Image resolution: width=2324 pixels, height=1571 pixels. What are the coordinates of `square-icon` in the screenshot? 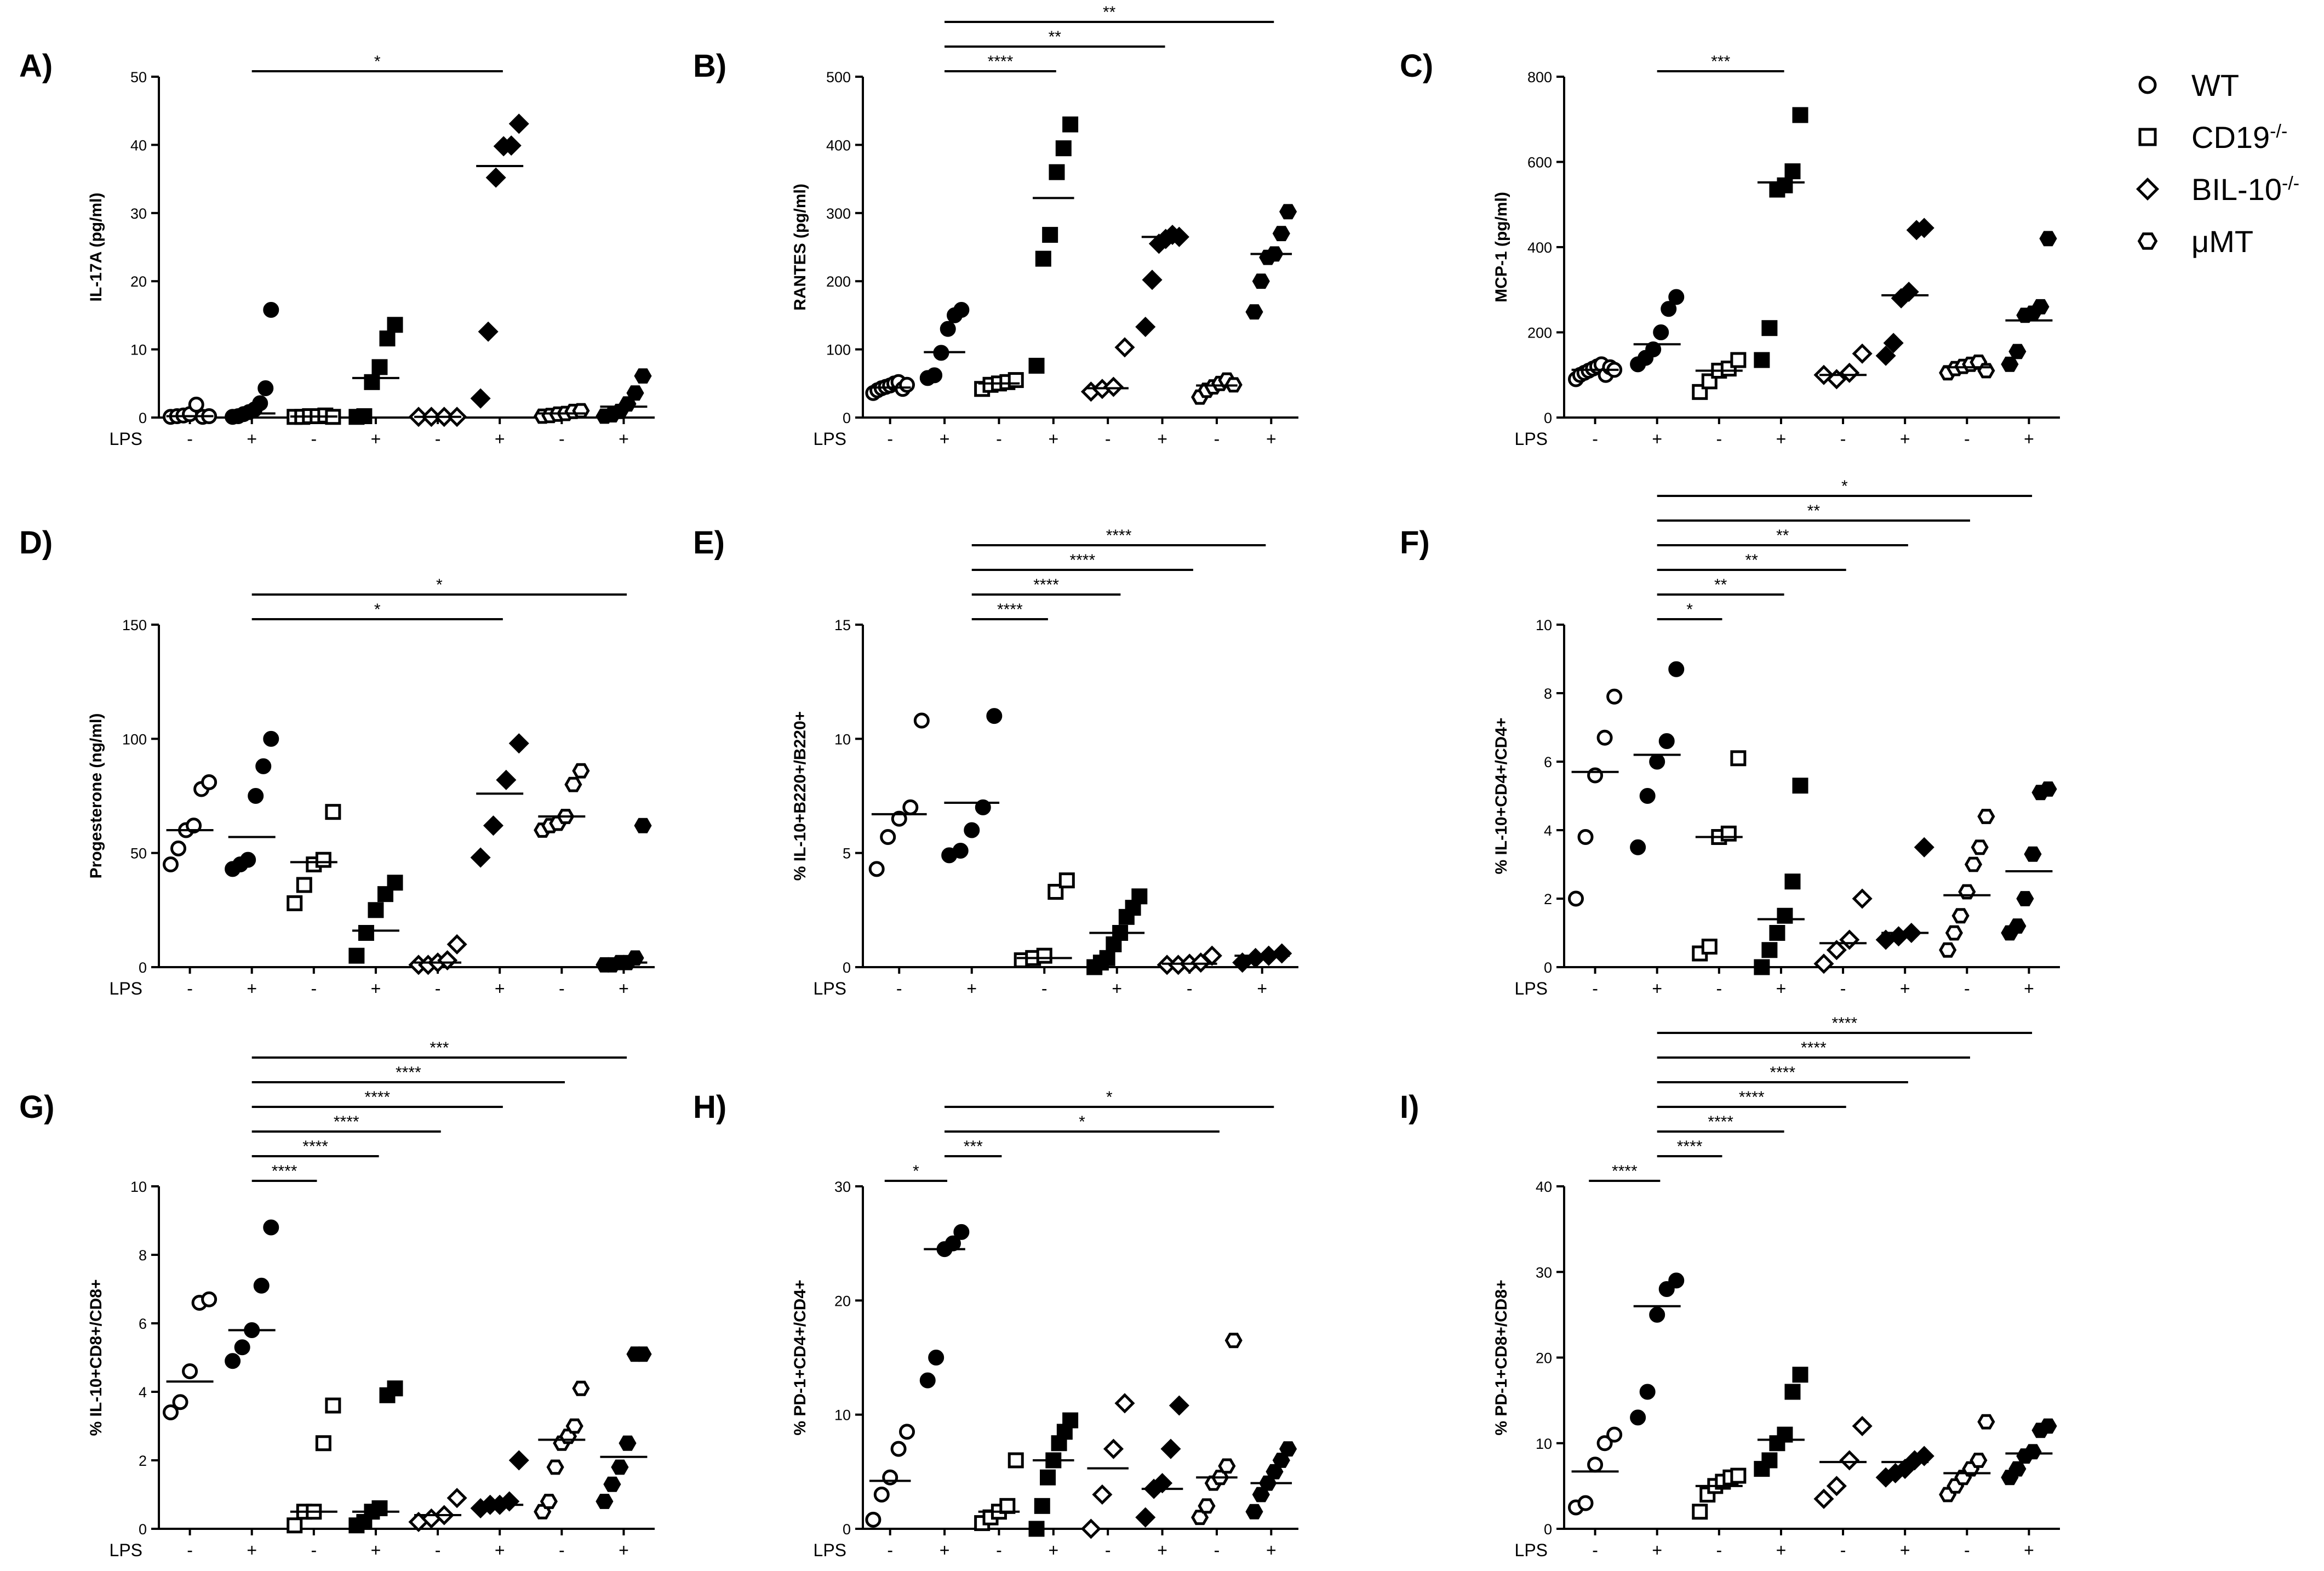 It's located at (2147, 137).